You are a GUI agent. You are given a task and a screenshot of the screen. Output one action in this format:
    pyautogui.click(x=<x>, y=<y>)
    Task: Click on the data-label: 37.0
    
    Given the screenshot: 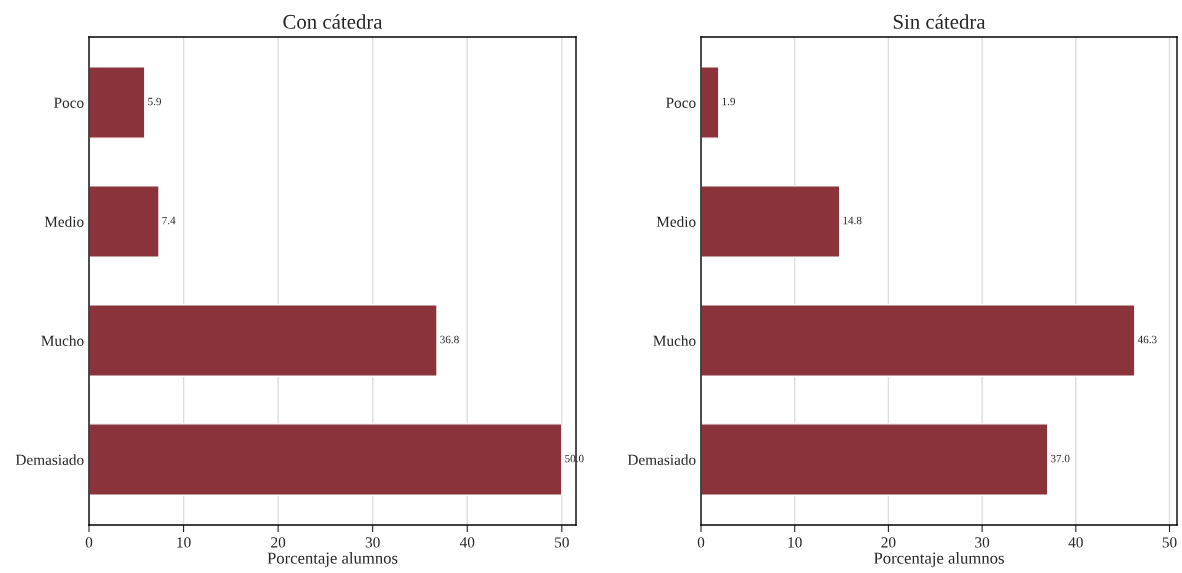 What is the action you would take?
    pyautogui.click(x=1060, y=458)
    